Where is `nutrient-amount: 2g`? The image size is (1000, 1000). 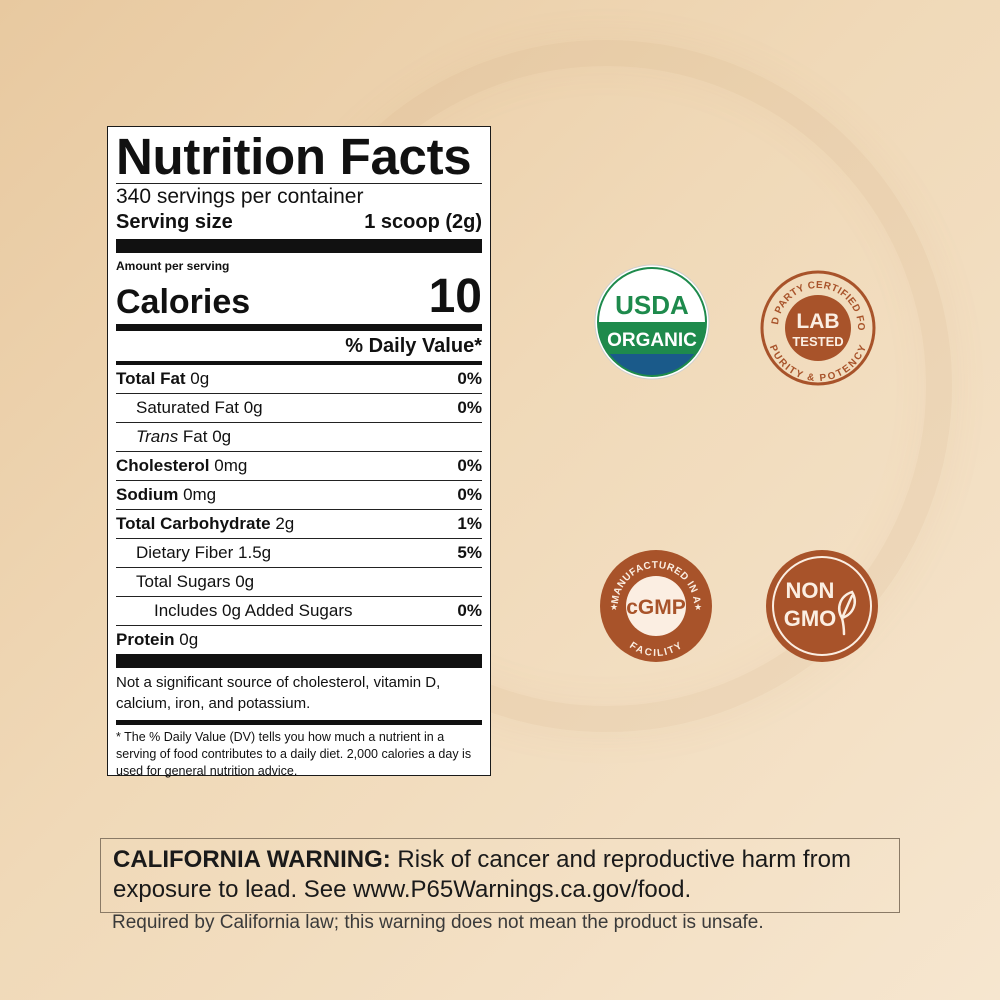
nutrient-amount: 2g is located at coordinates (282, 523).